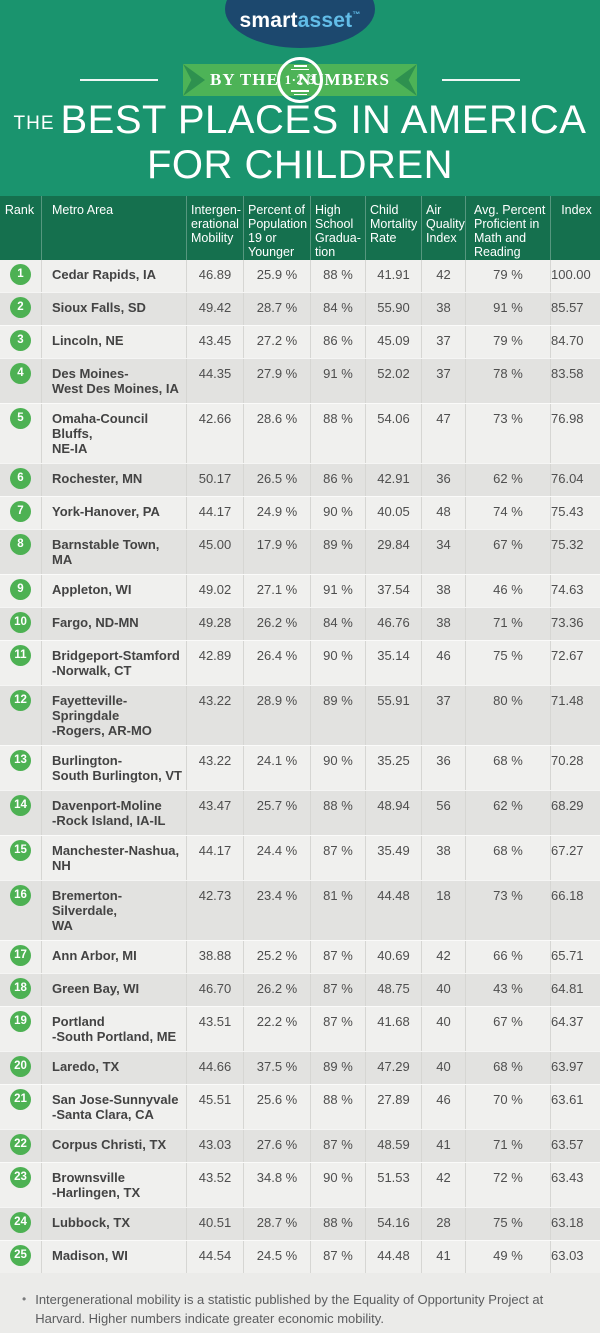 This screenshot has width=600, height=1333. Describe the element at coordinates (507, 513) in the screenshot. I see `avg-proficient-value: 74 %` at that location.